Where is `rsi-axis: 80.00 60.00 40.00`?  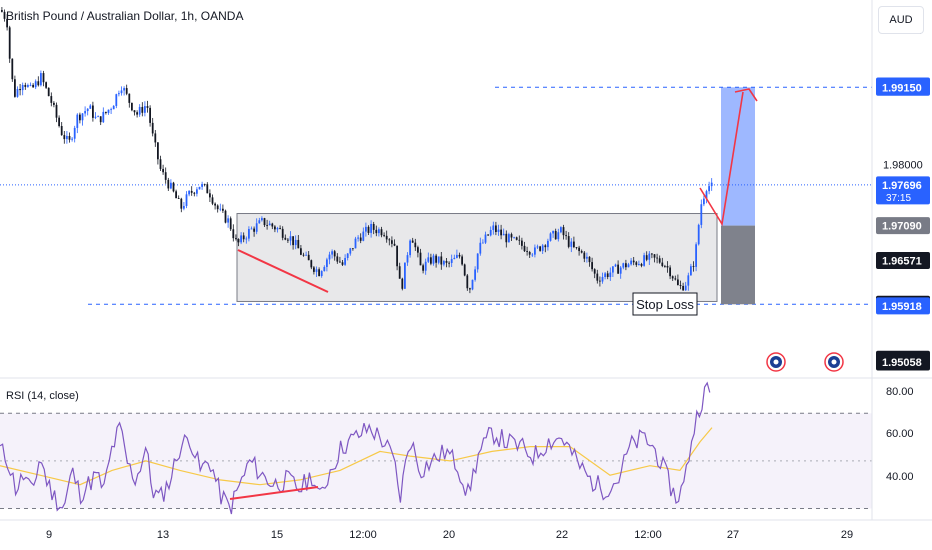 rsi-axis: 80.00 60.00 40.00 is located at coordinates (900, 434).